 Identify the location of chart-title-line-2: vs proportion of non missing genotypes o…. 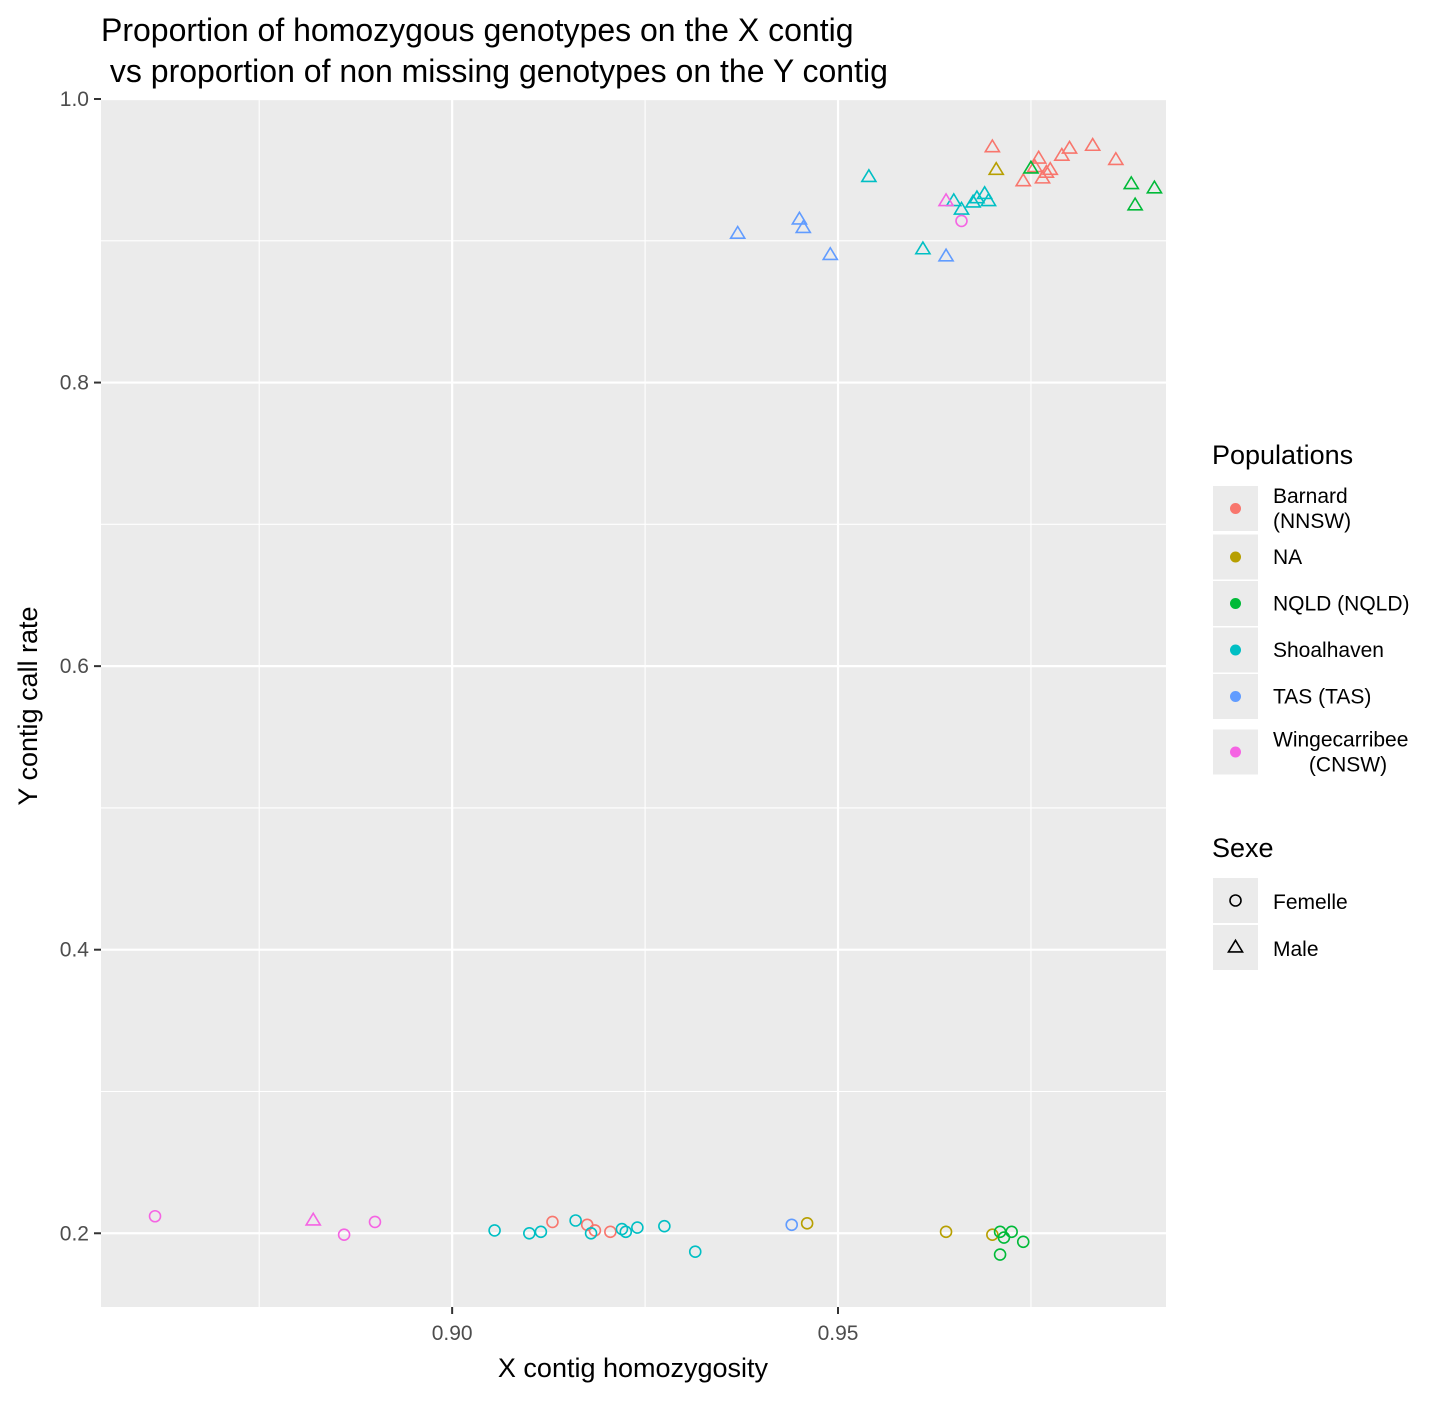
(494, 71).